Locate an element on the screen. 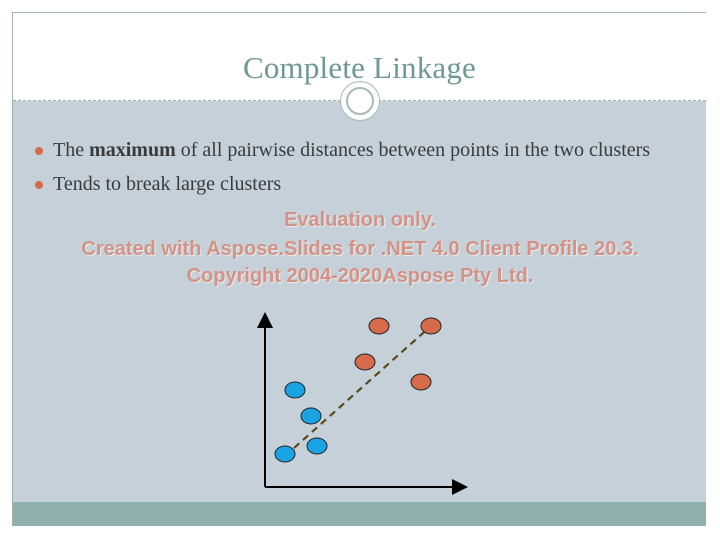 Image resolution: width=720 pixels, height=540 pixels. footer-bar is located at coordinates (359, 514).